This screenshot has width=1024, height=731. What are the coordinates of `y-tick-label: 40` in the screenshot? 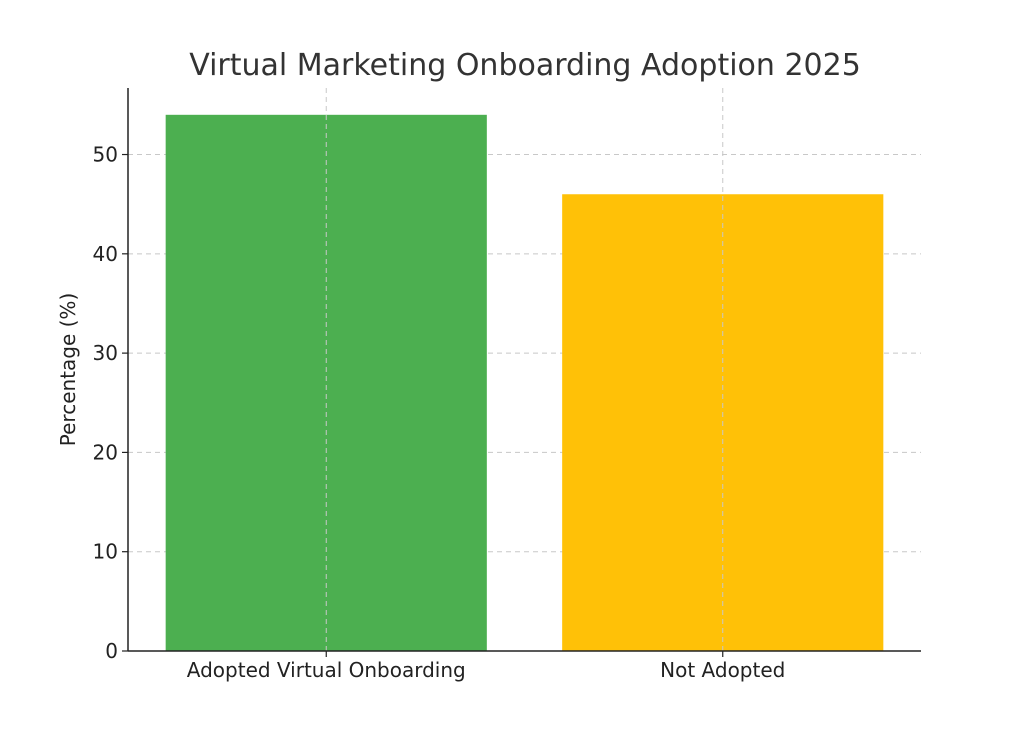 It's located at (105, 254).